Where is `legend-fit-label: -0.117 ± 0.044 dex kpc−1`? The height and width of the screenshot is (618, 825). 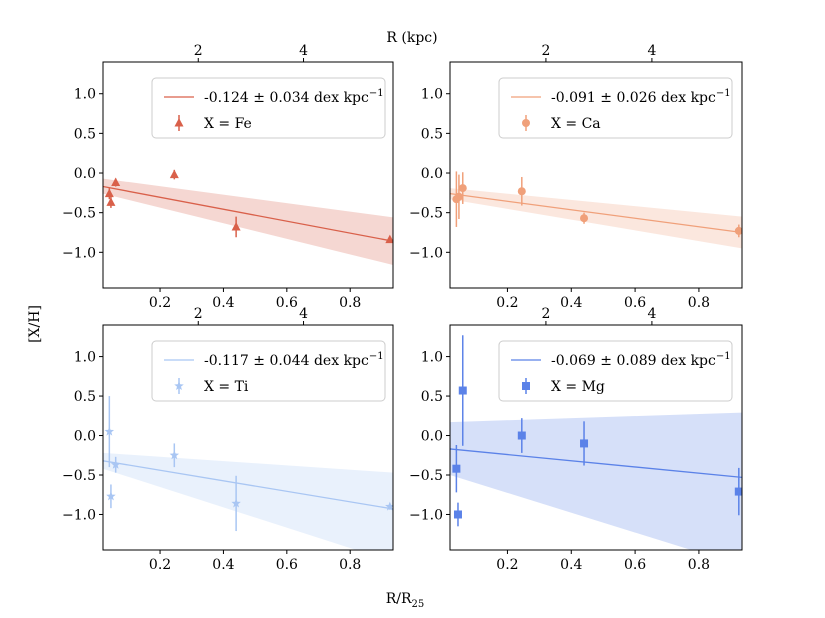 legend-fit-label: -0.117 ± 0.044 dex kpc−1 is located at coordinates (294, 360).